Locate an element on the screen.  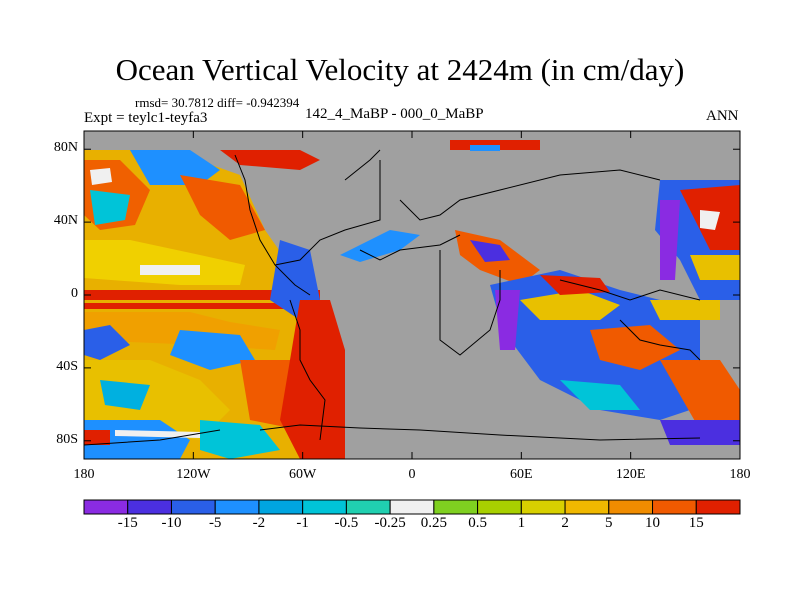
indian-ocean-field is located at coordinates (615, 357).